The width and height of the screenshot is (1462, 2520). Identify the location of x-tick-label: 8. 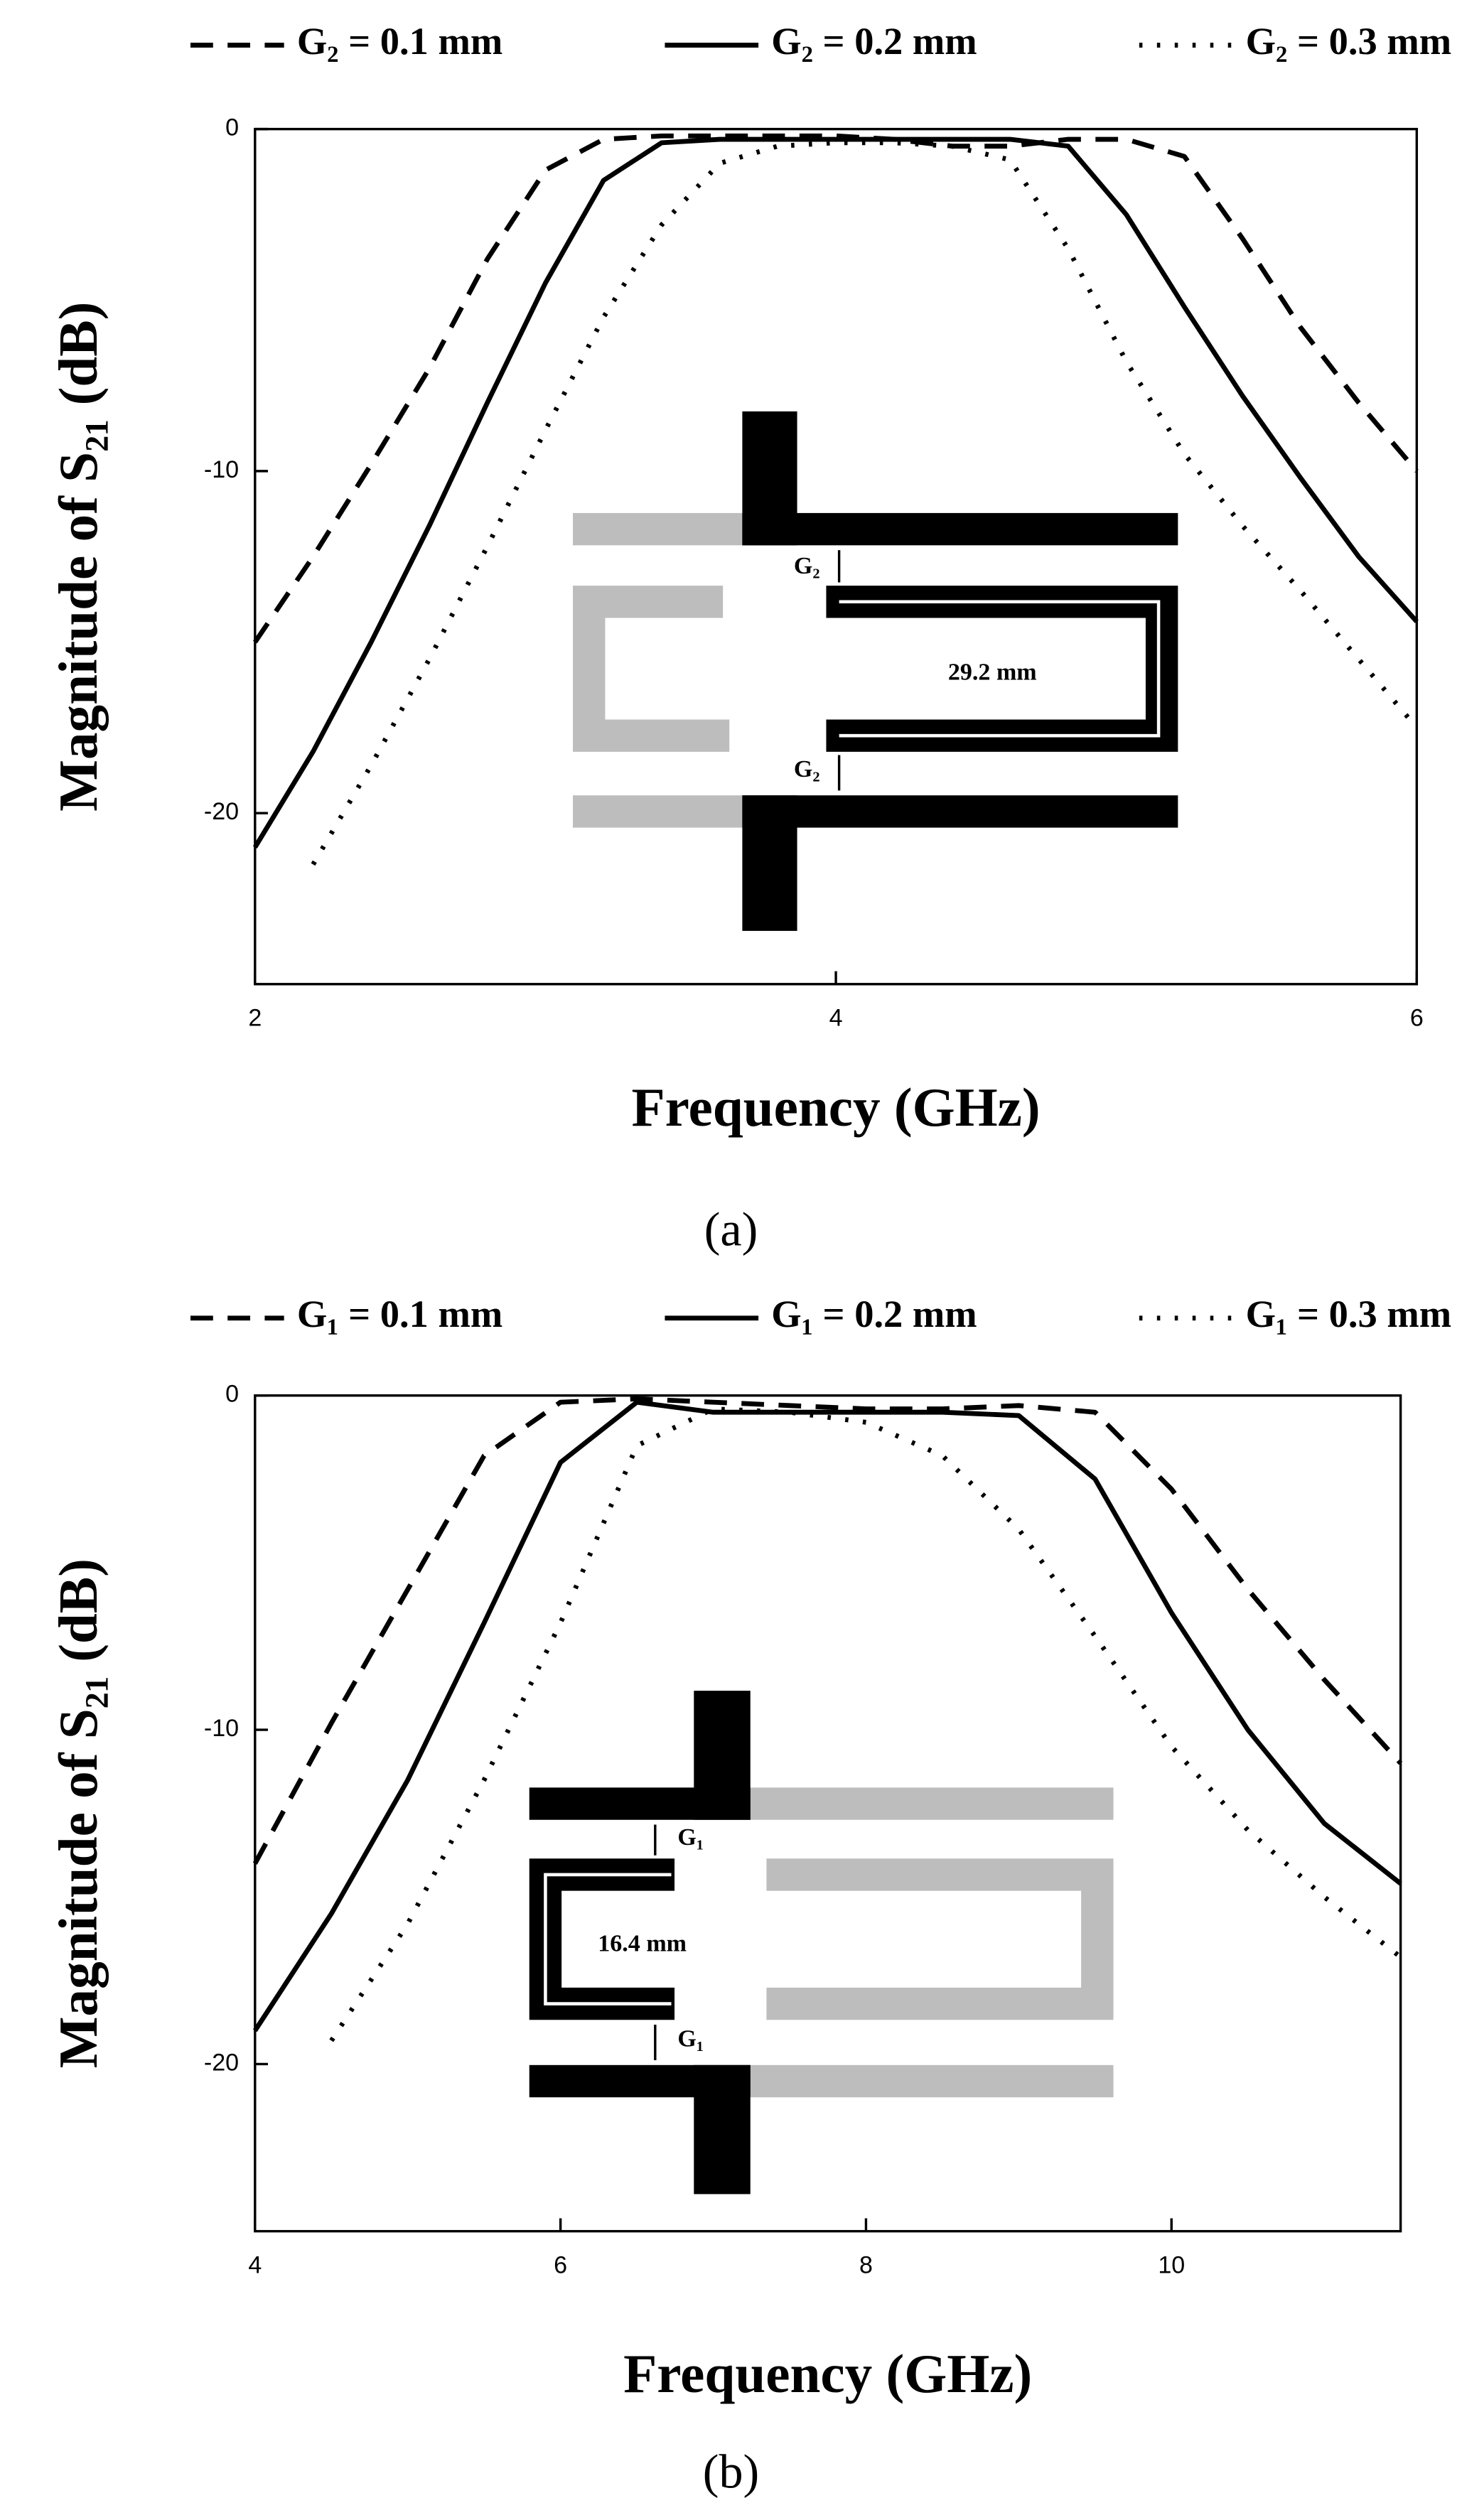
(866, 2266).